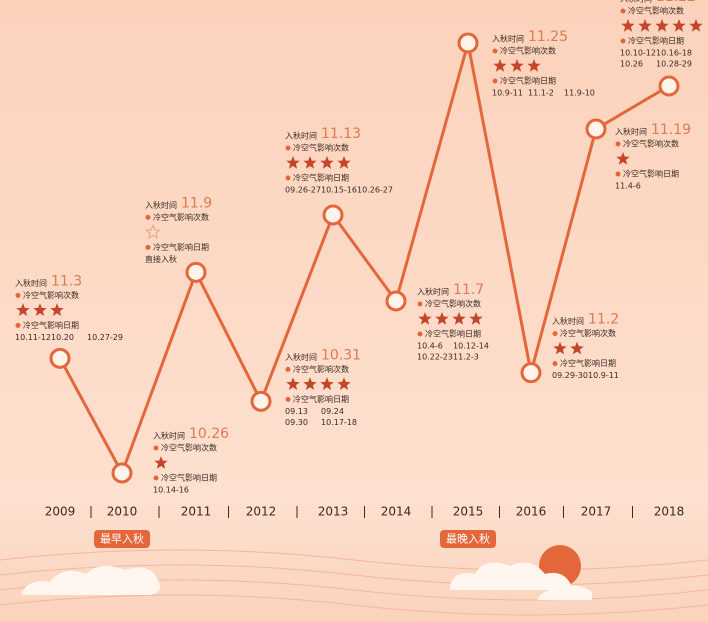 The height and width of the screenshot is (622, 708). I want to click on x-tick-label: 2014, so click(396, 512).